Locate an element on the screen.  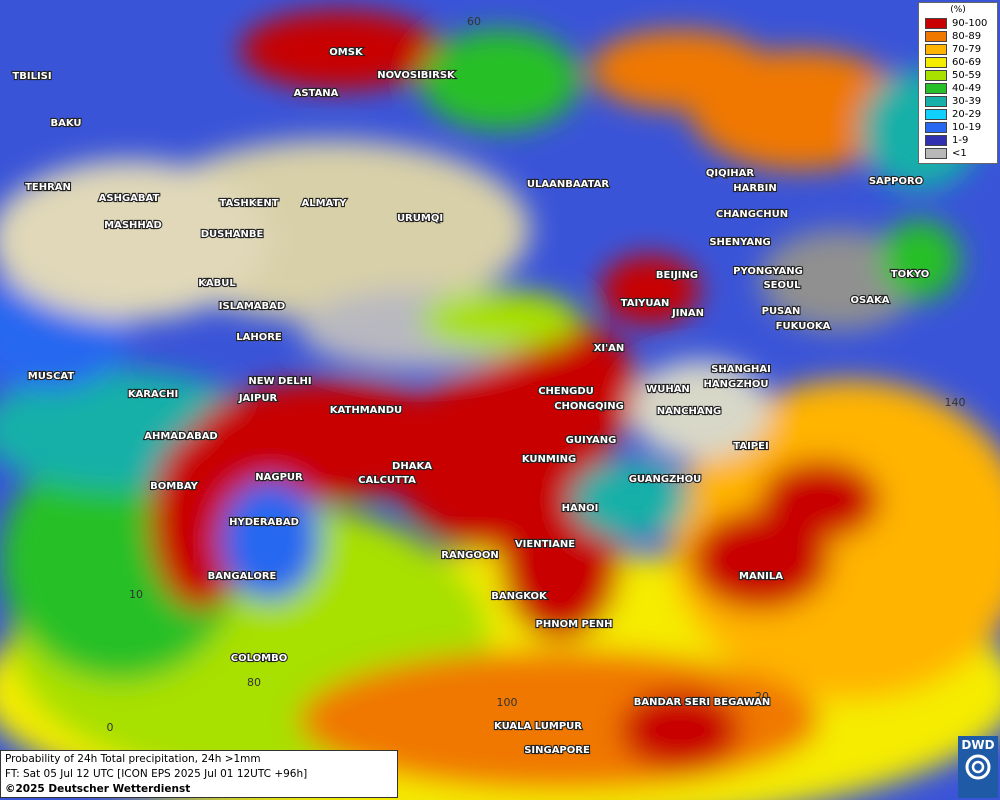
city-label: QIQIHAR is located at coordinates (730, 173).